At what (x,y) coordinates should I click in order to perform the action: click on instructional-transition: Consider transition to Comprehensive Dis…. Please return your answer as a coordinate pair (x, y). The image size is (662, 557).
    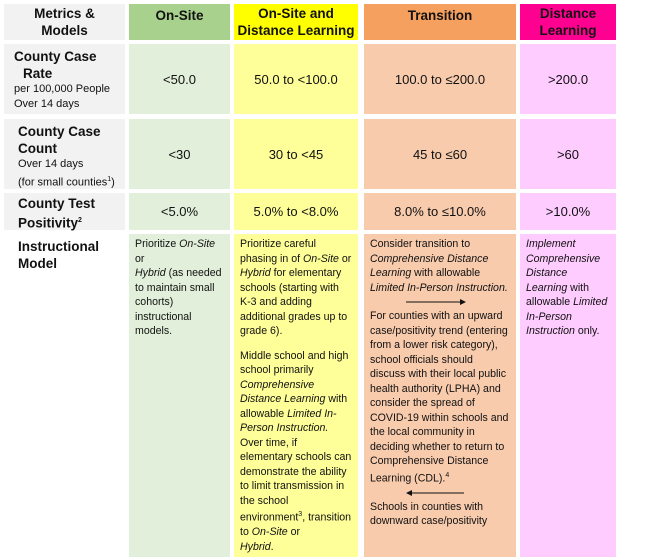
    Looking at the image, I should click on (440, 395).